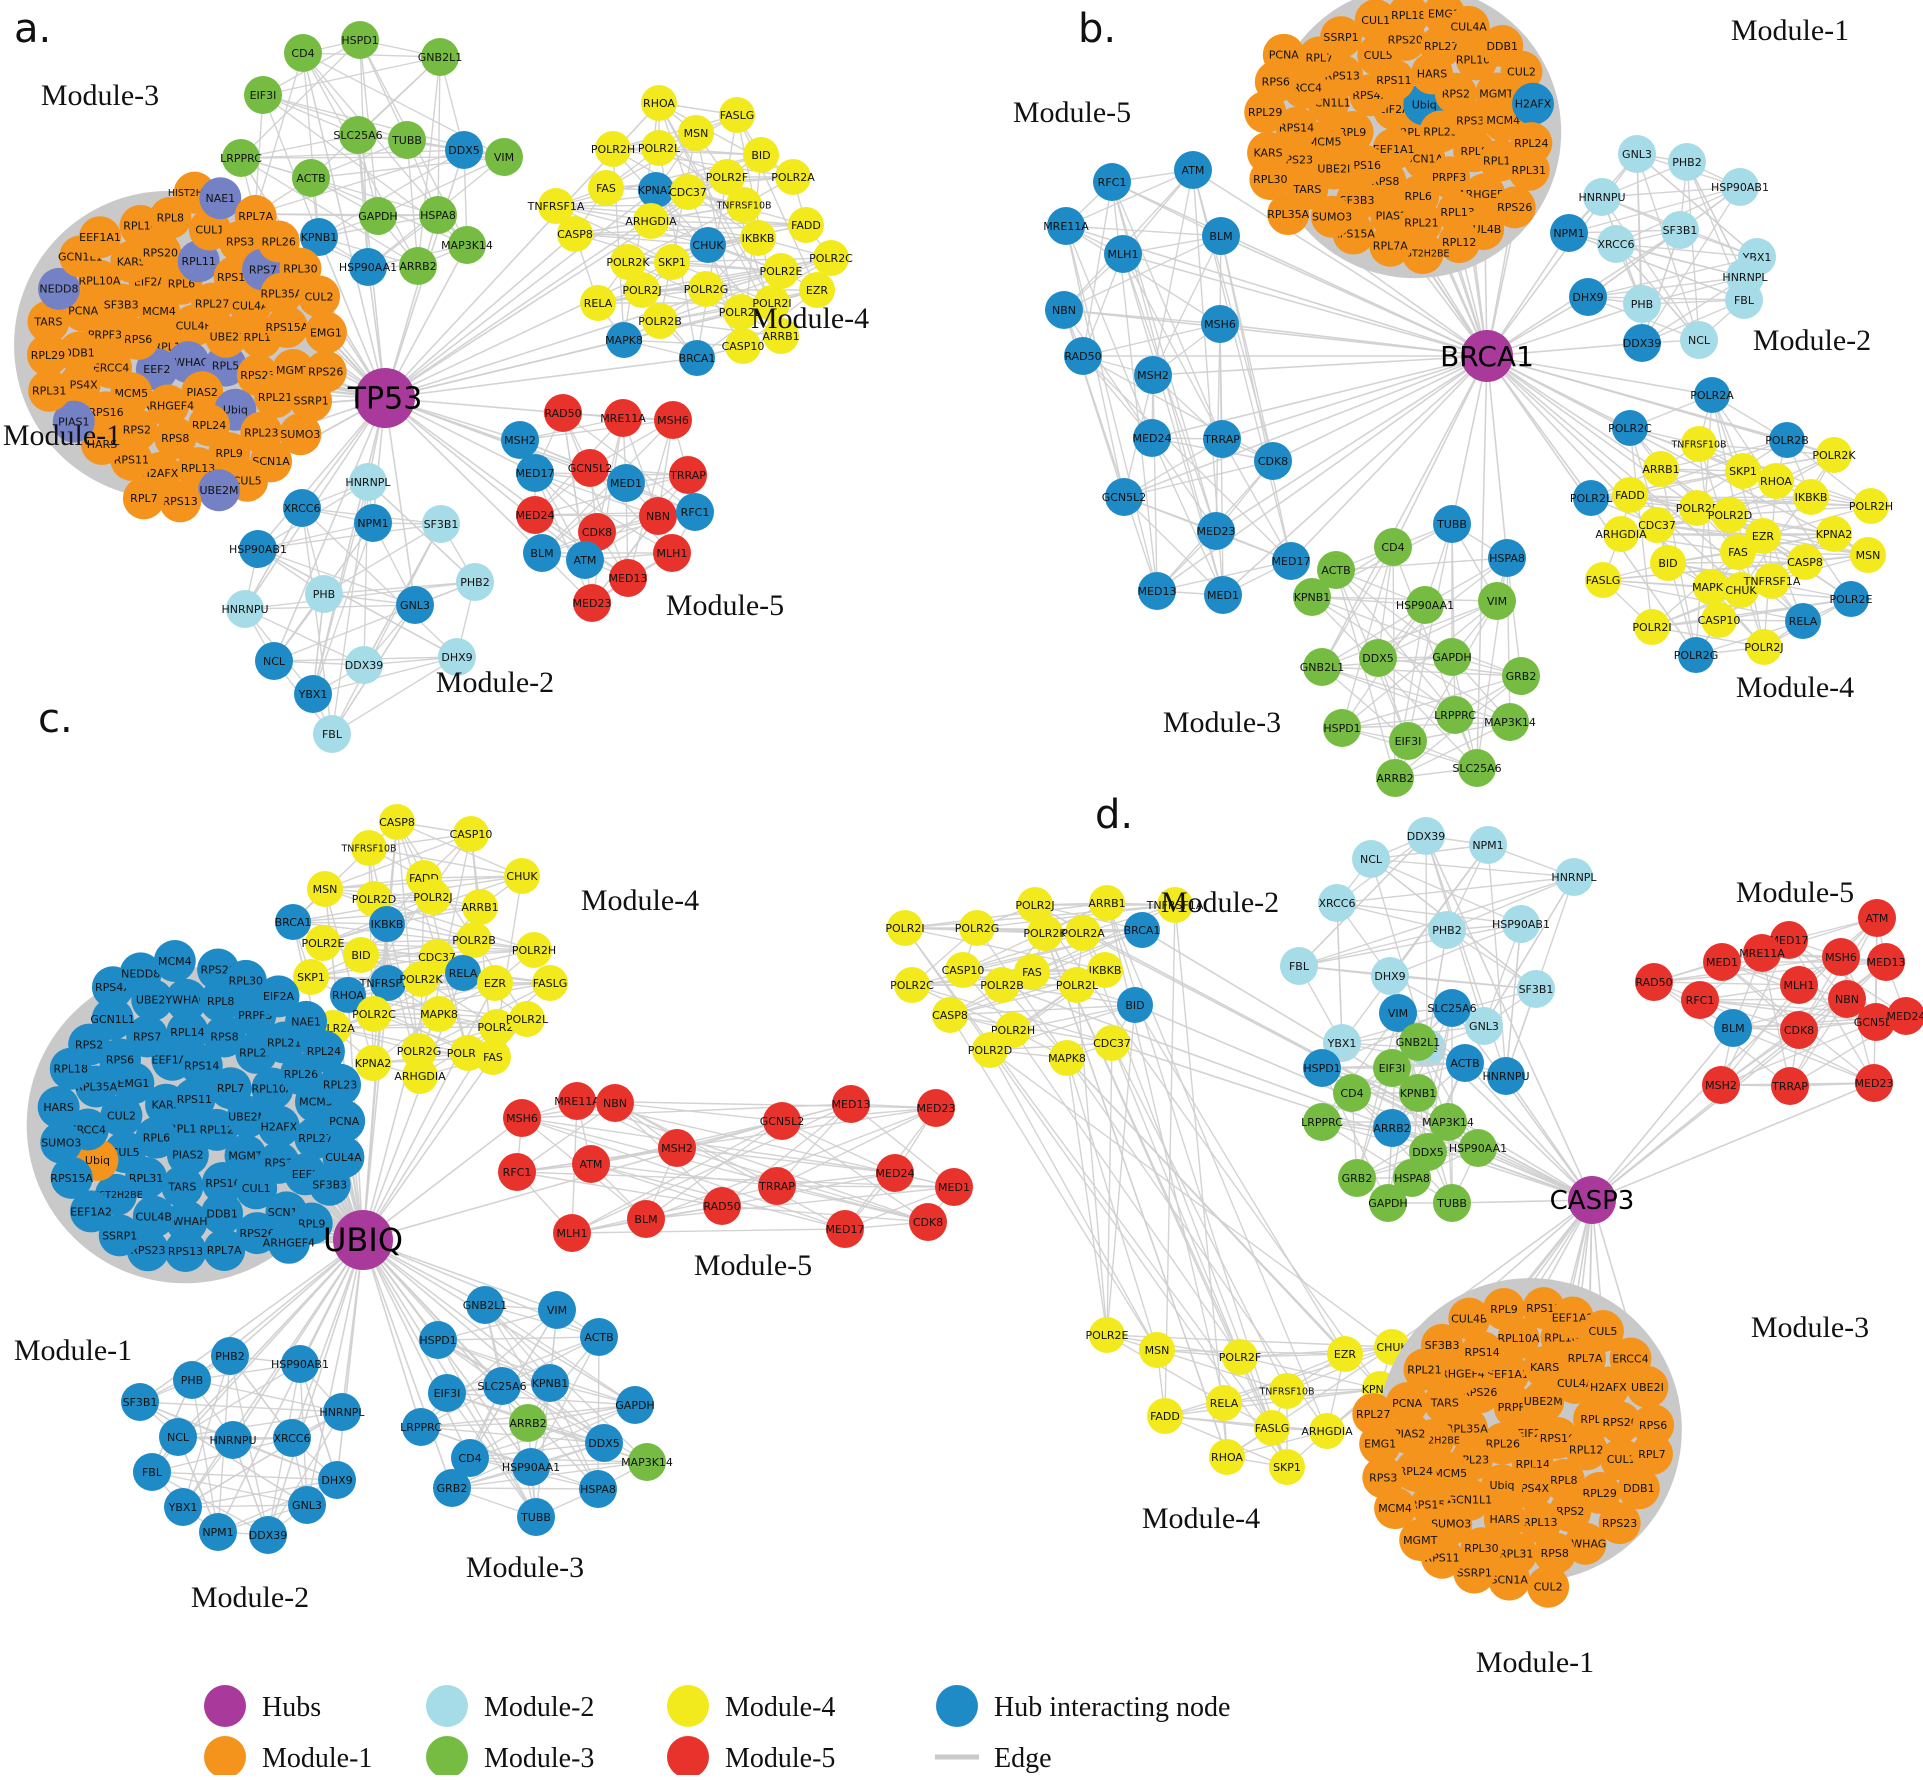  What do you see at coordinates (152, 1472) in the screenshot?
I see `node-label-FBL: FBL` at bounding box center [152, 1472].